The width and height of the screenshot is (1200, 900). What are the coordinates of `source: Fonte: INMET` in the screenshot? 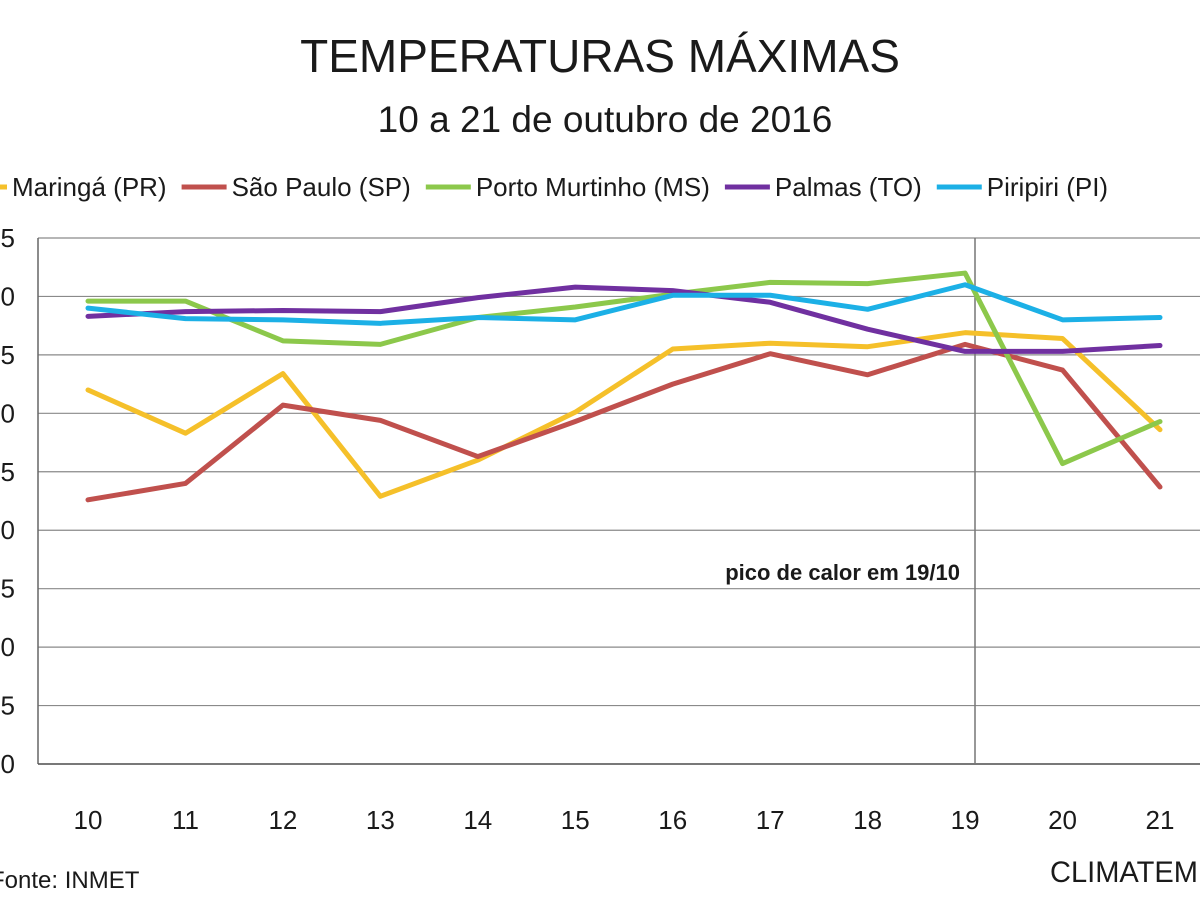 It's located at (70, 880).